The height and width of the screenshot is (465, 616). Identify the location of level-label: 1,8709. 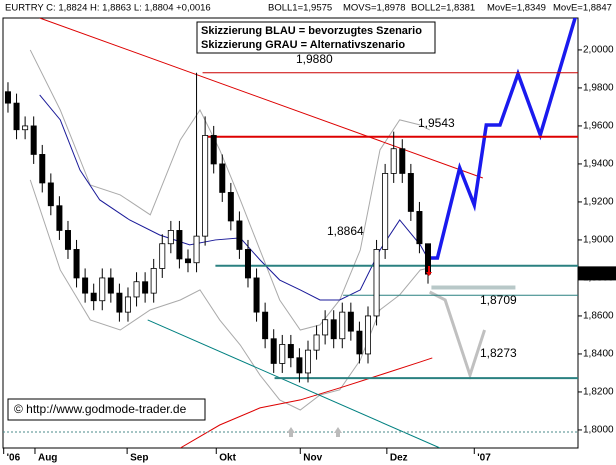
(498, 300).